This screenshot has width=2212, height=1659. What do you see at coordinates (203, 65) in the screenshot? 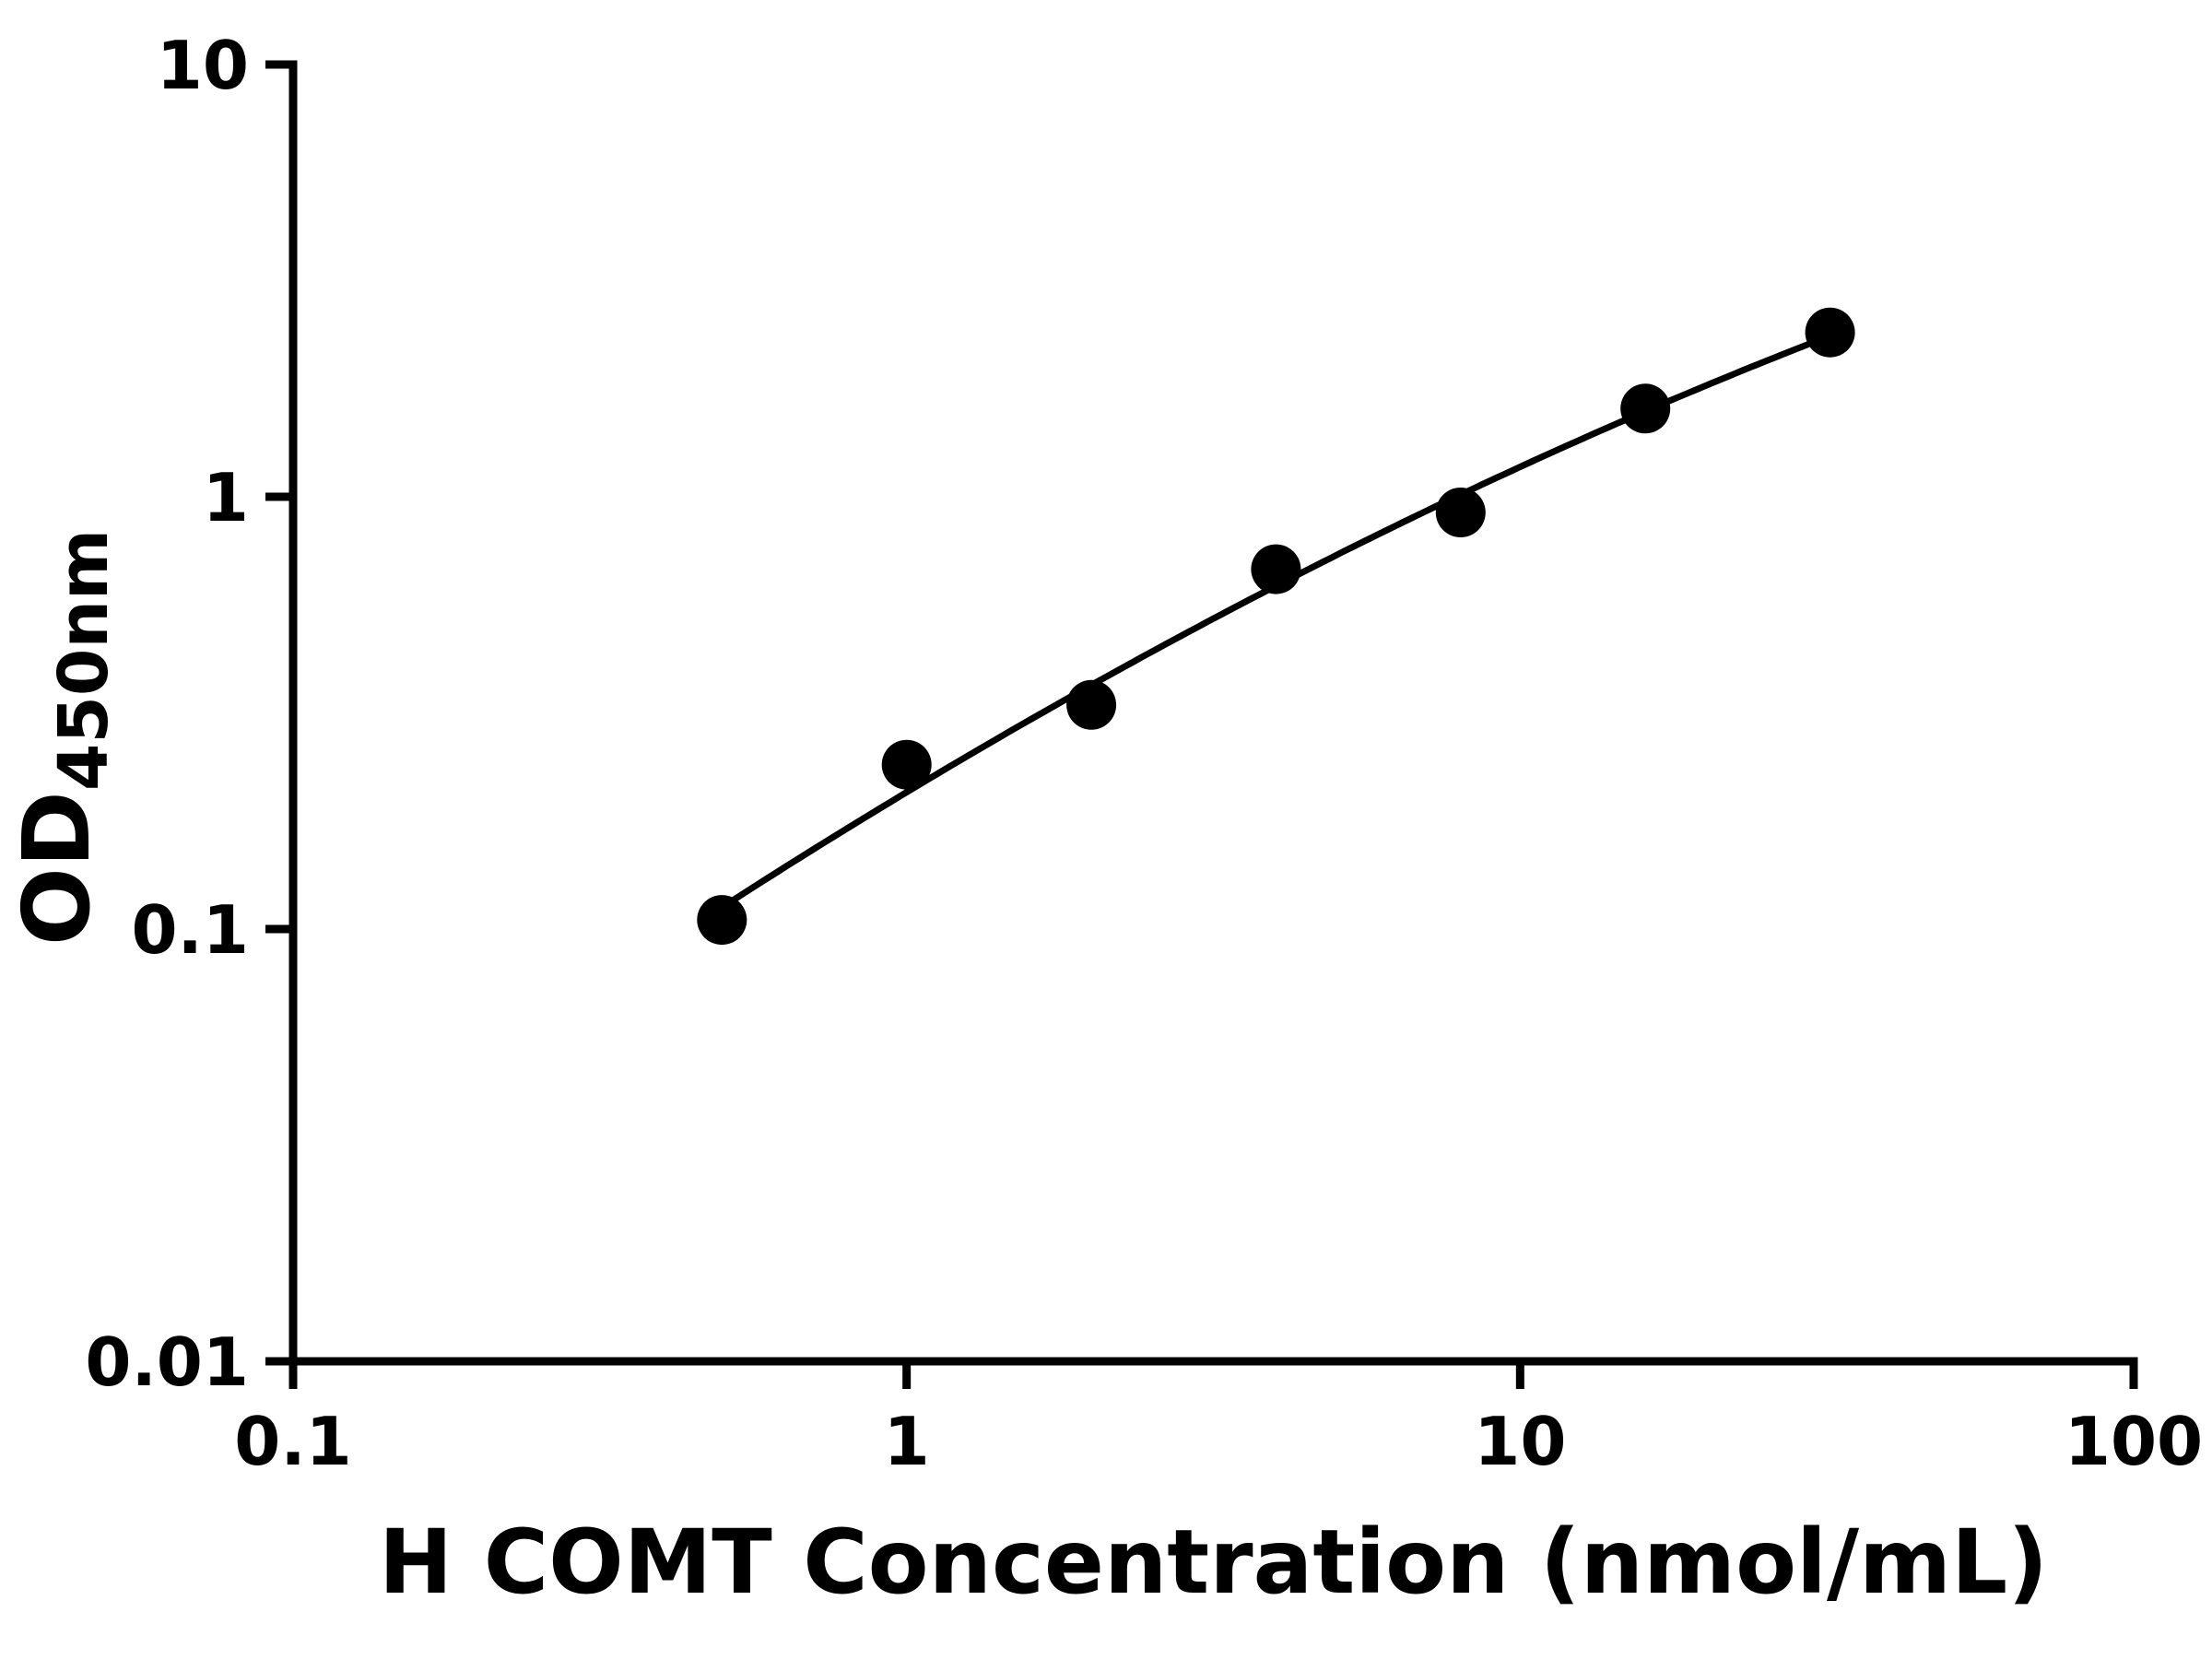
I see `y-tick-label: 10` at bounding box center [203, 65].